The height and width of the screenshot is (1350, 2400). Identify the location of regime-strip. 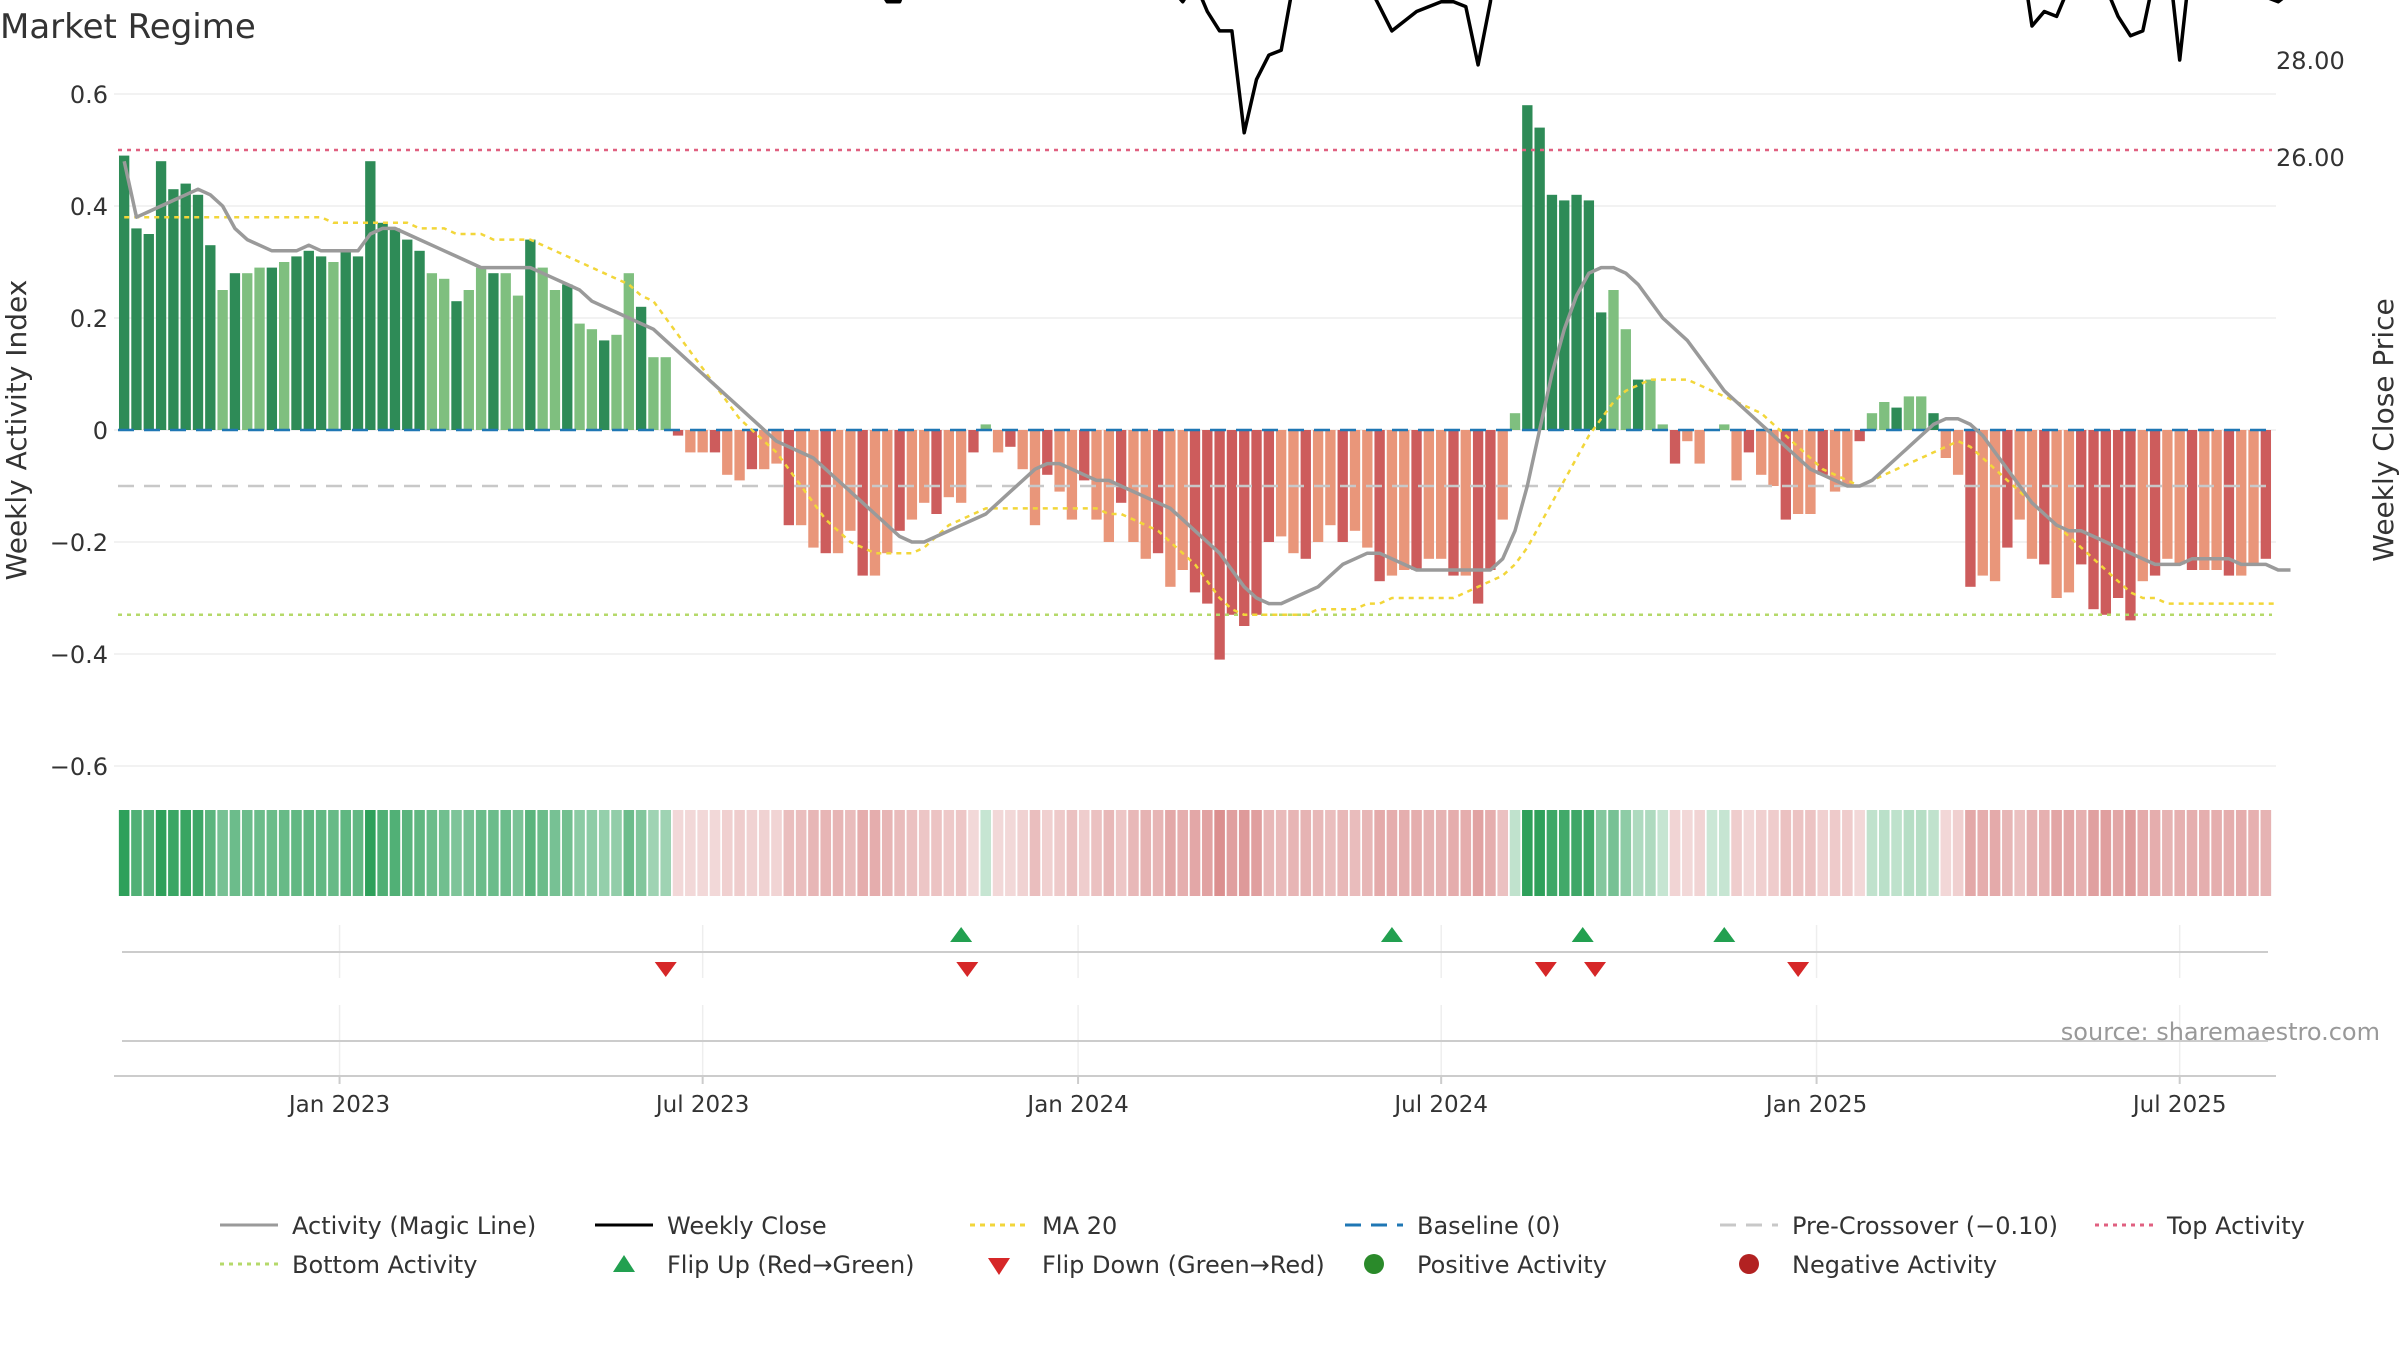
(1195, 853).